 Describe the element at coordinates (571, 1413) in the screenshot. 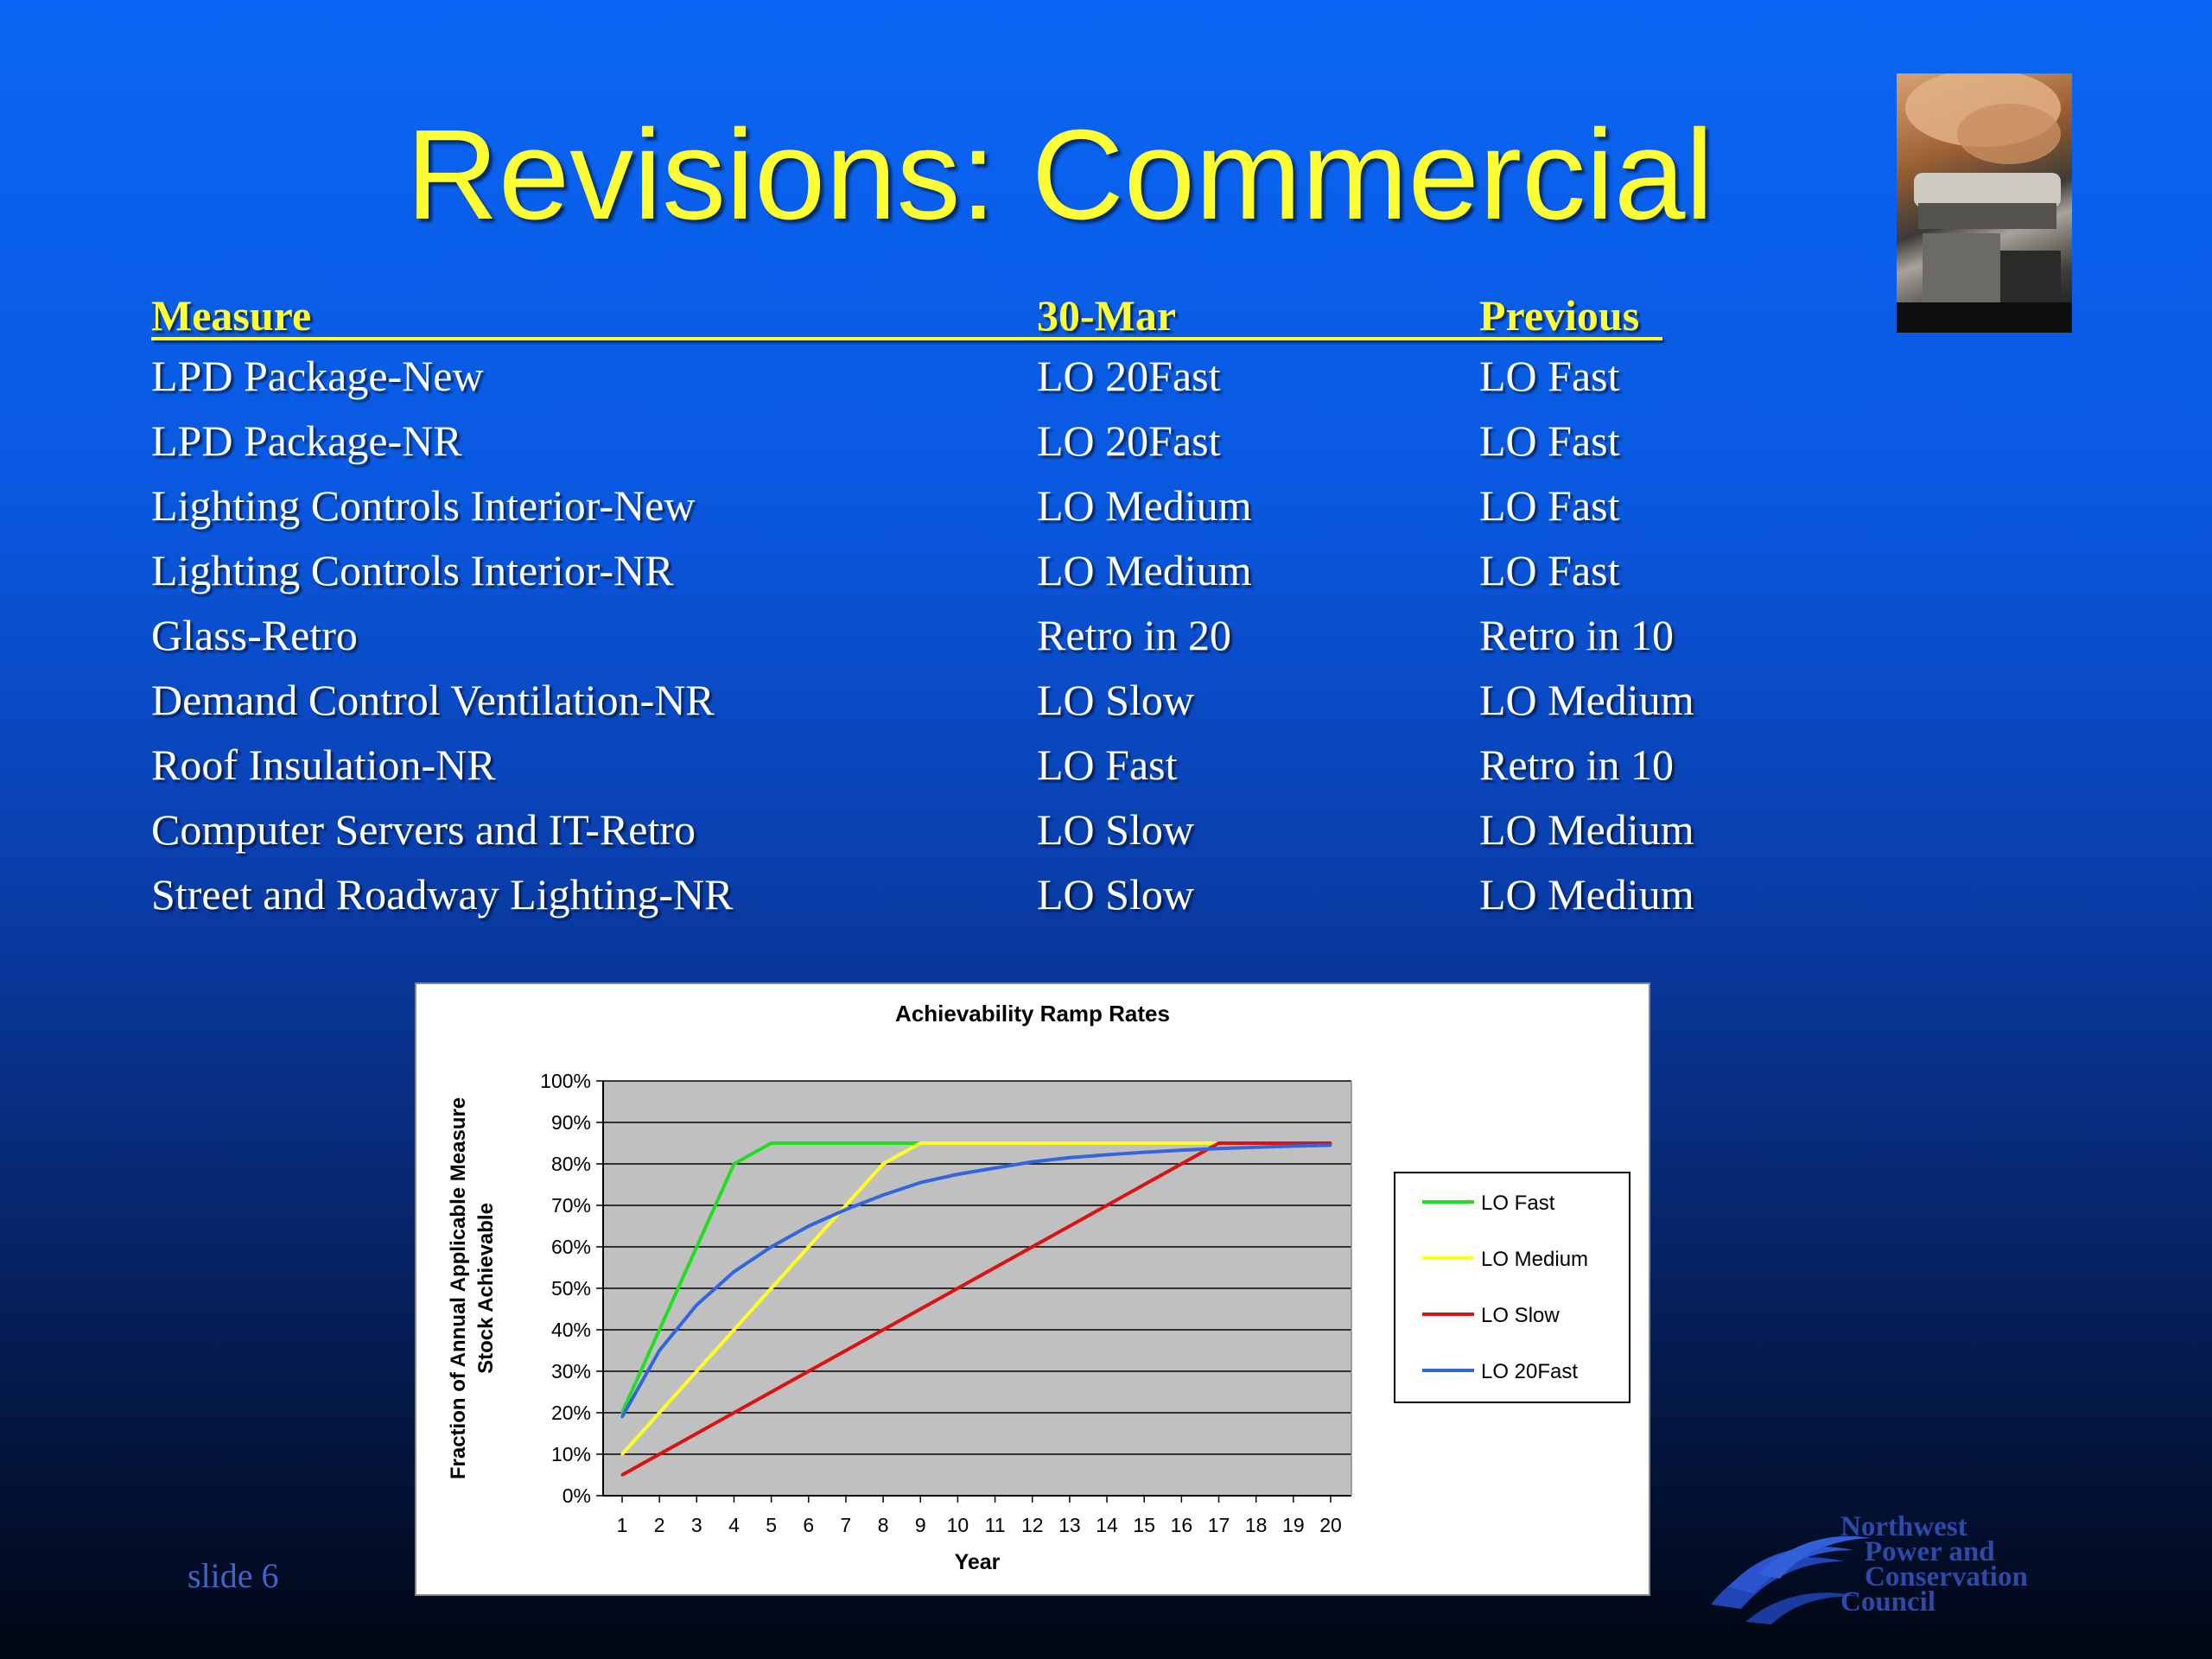

I see `y-tick-label: 20%` at that location.